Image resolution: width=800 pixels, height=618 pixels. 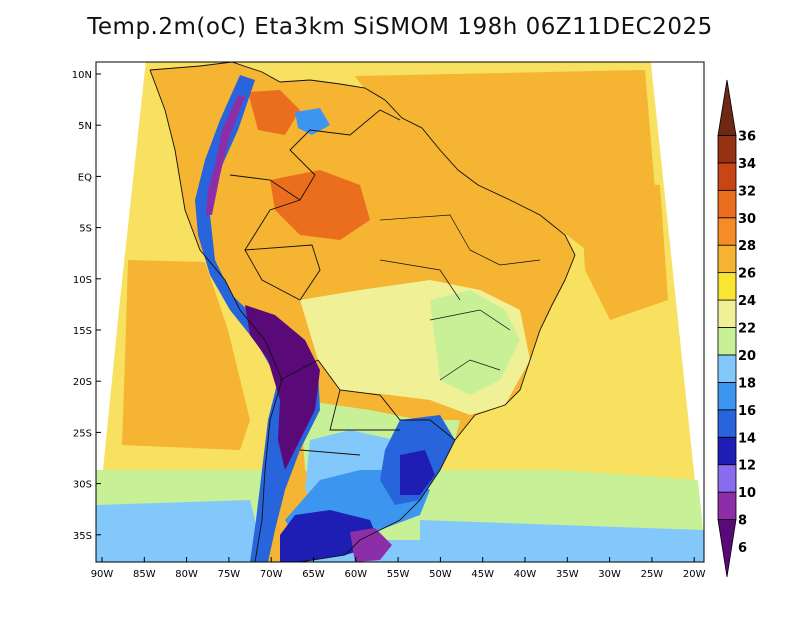 What do you see at coordinates (475, 342) in the screenshot?
I see `brazil-interior-green` at bounding box center [475, 342].